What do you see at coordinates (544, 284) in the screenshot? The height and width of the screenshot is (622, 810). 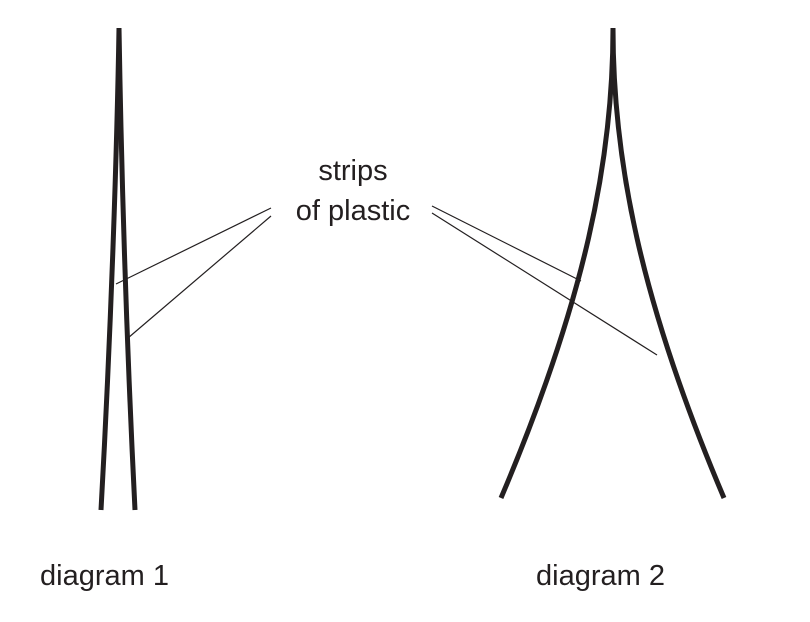 I see `leader-line-d2-lower` at bounding box center [544, 284].